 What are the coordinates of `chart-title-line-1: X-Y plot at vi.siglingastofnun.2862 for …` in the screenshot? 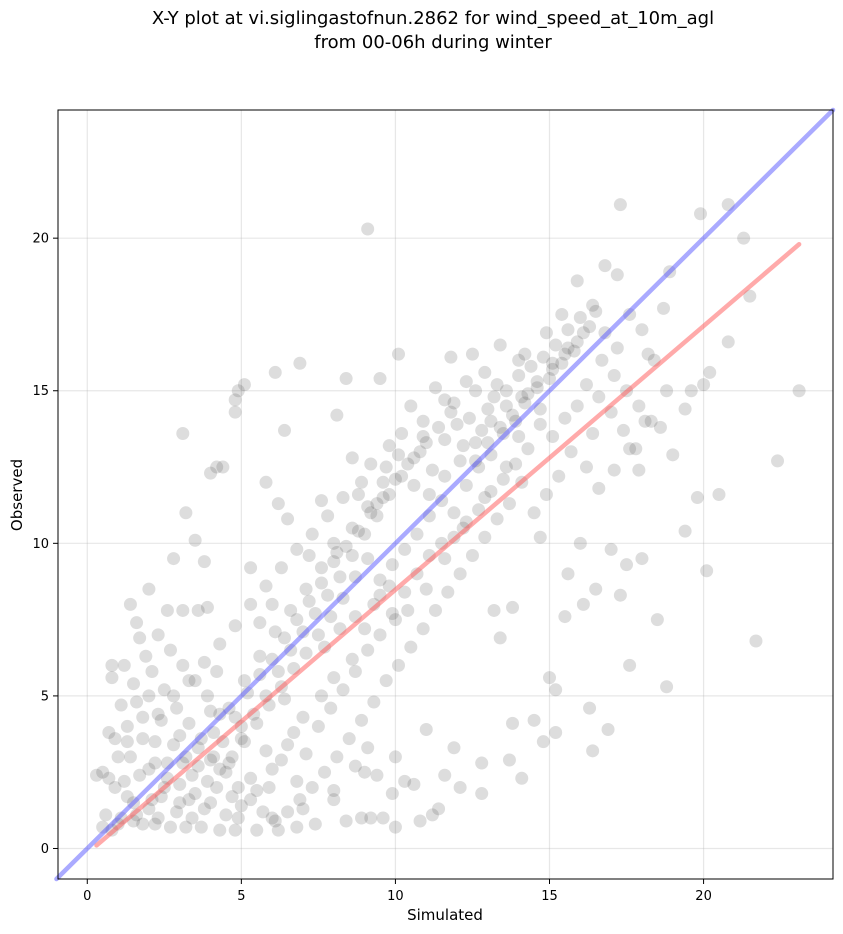 It's located at (433, 18).